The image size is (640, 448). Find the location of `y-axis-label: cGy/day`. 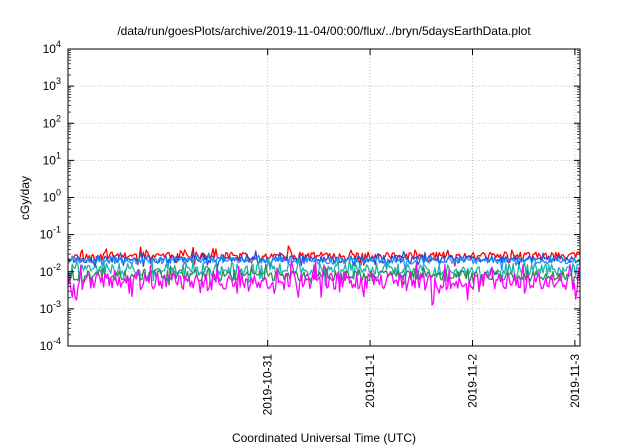

y-axis-label: cGy/day is located at coordinates (25, 198).